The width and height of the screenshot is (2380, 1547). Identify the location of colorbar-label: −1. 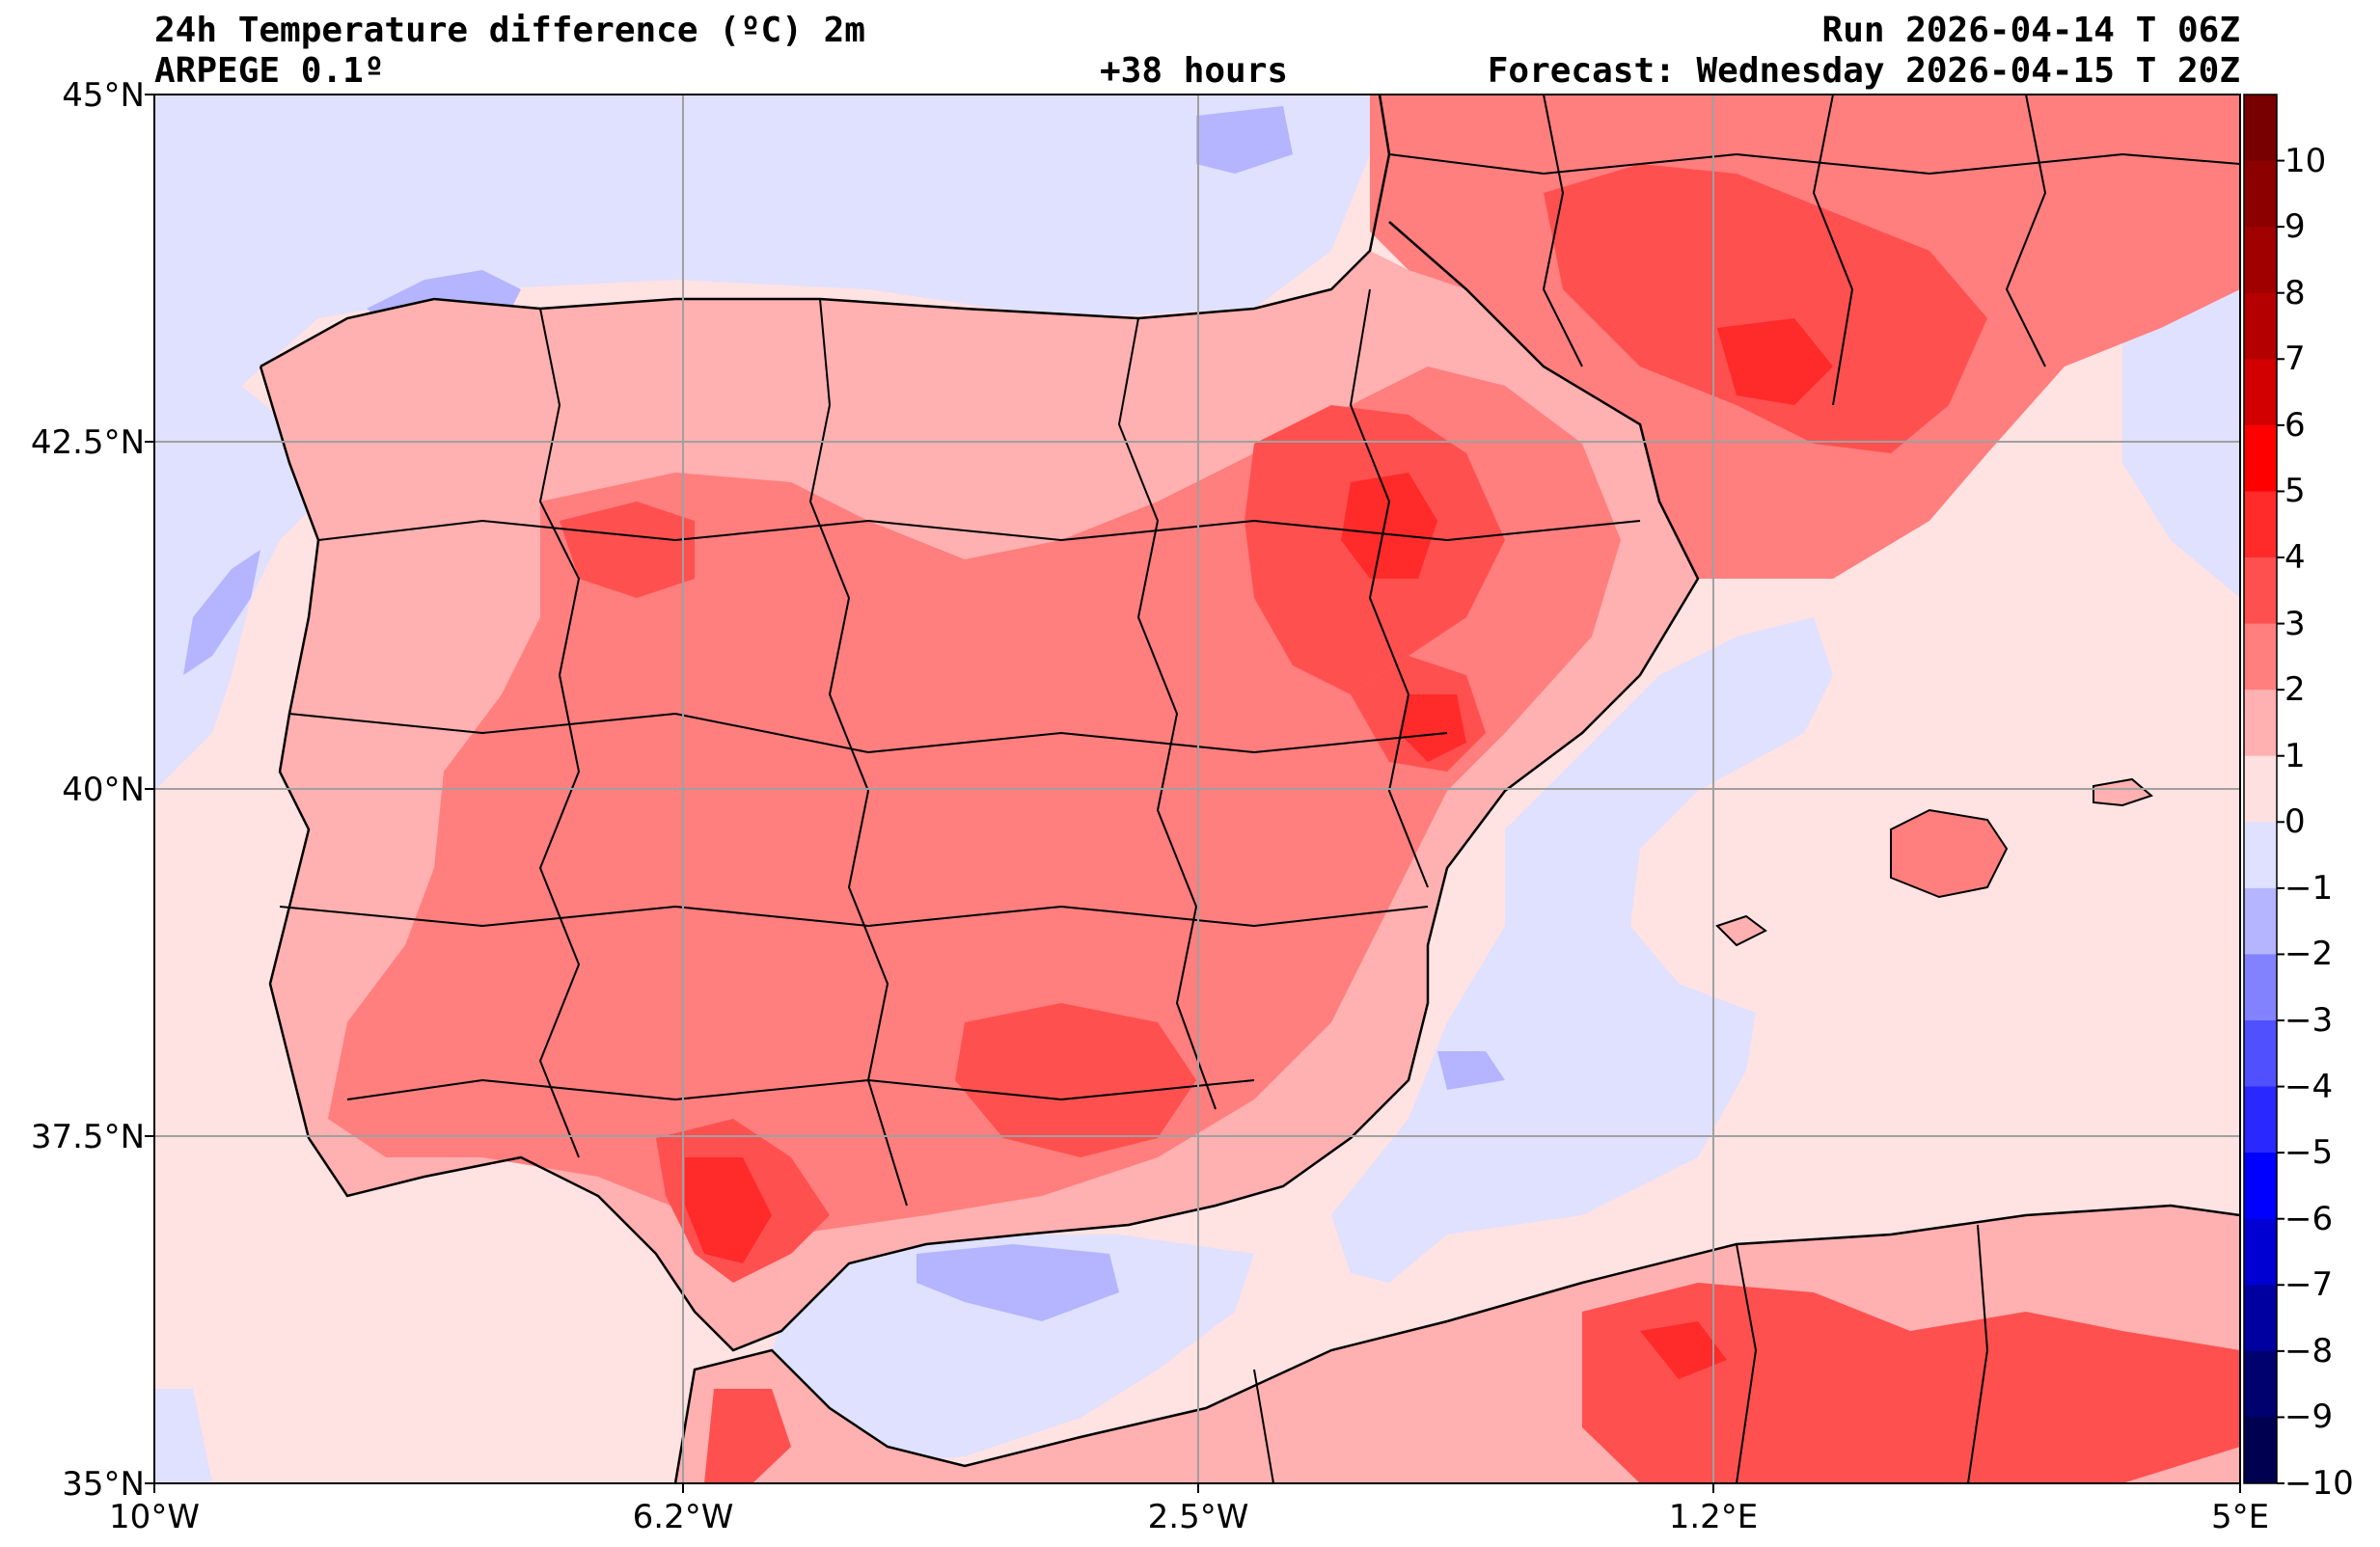
(2309, 888).